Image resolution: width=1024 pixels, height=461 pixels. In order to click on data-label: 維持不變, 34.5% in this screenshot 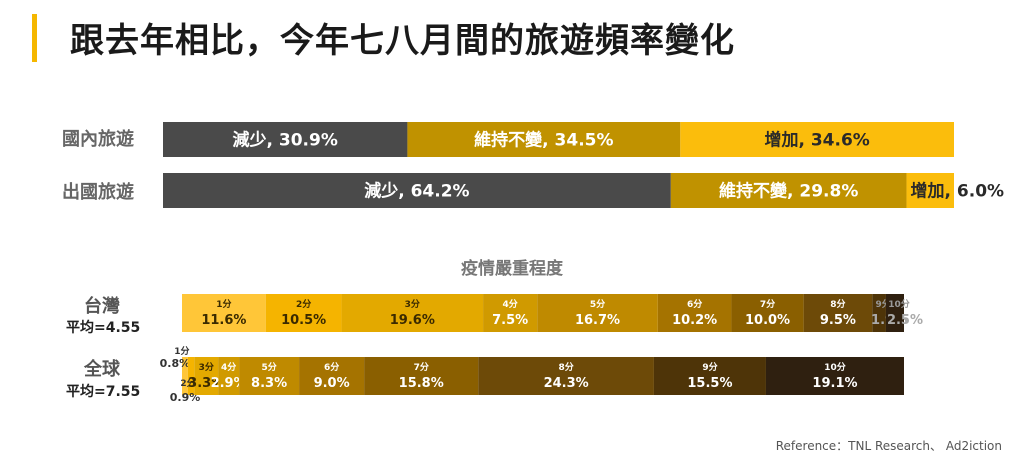, I will do `click(543, 140)`.